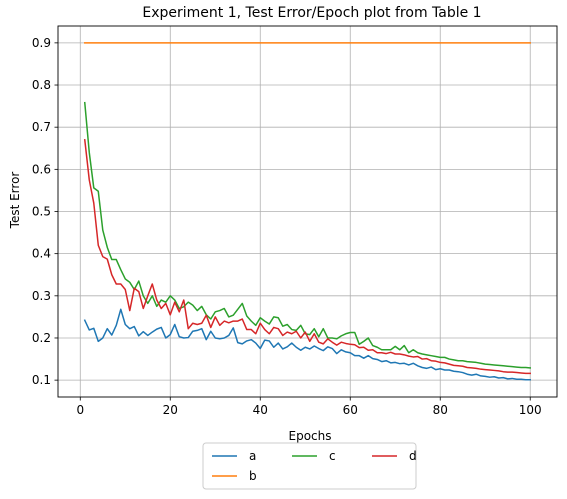  I want to click on legend-label-a: a, so click(252, 456).